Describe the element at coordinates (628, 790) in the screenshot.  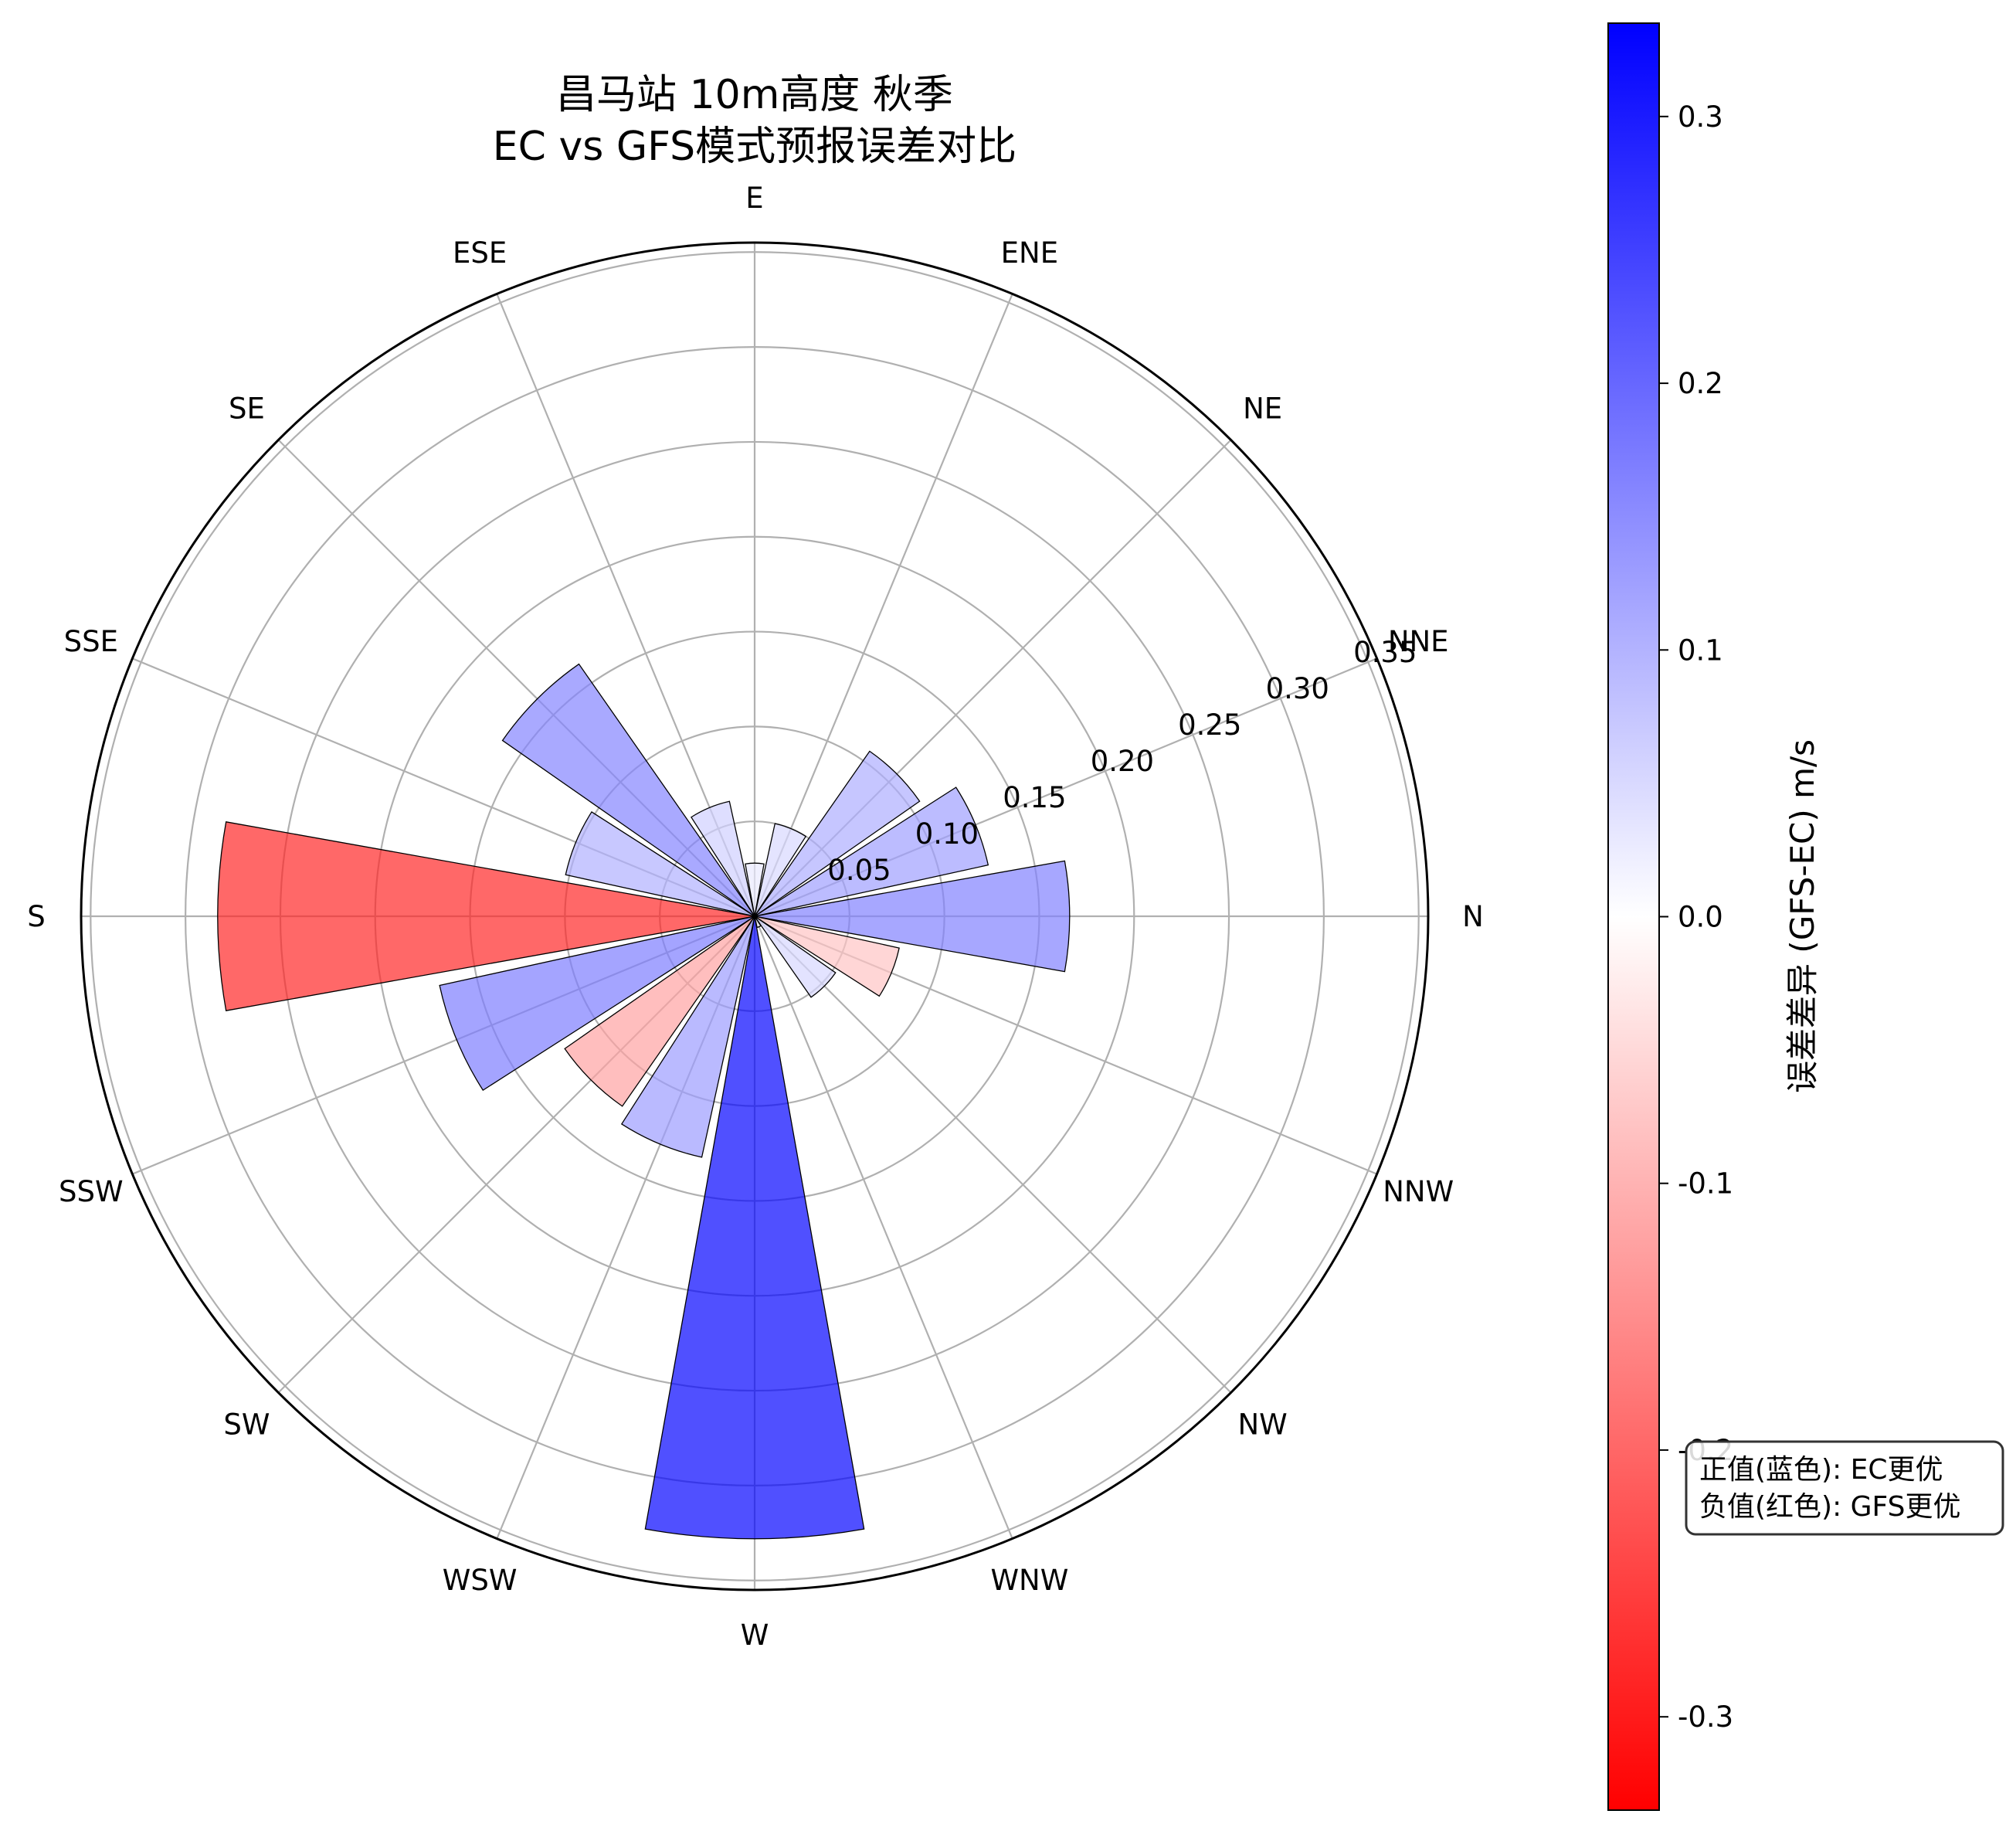
I see `bar-se` at that location.